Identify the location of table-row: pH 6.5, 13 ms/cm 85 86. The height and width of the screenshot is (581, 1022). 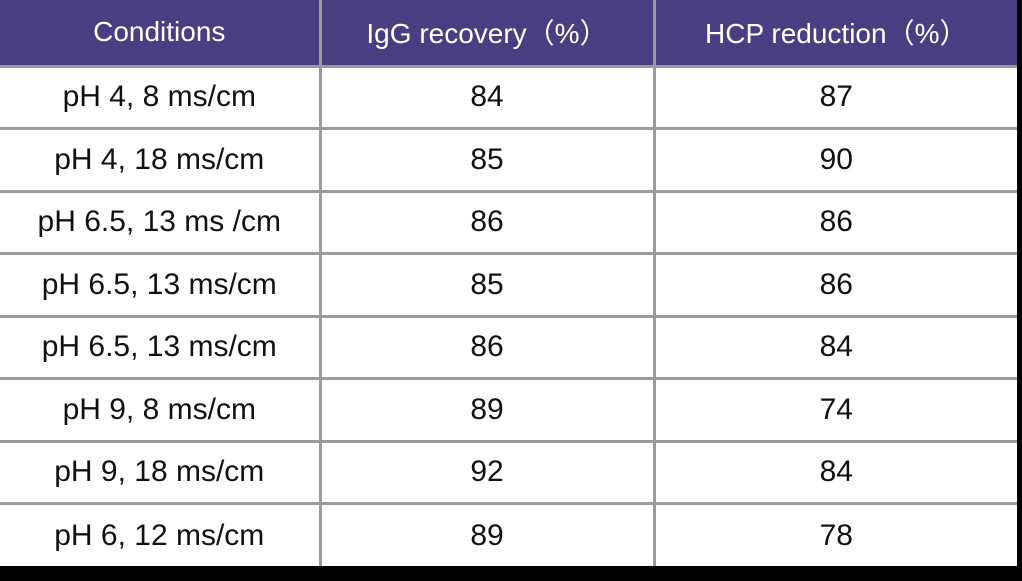
(508, 285).